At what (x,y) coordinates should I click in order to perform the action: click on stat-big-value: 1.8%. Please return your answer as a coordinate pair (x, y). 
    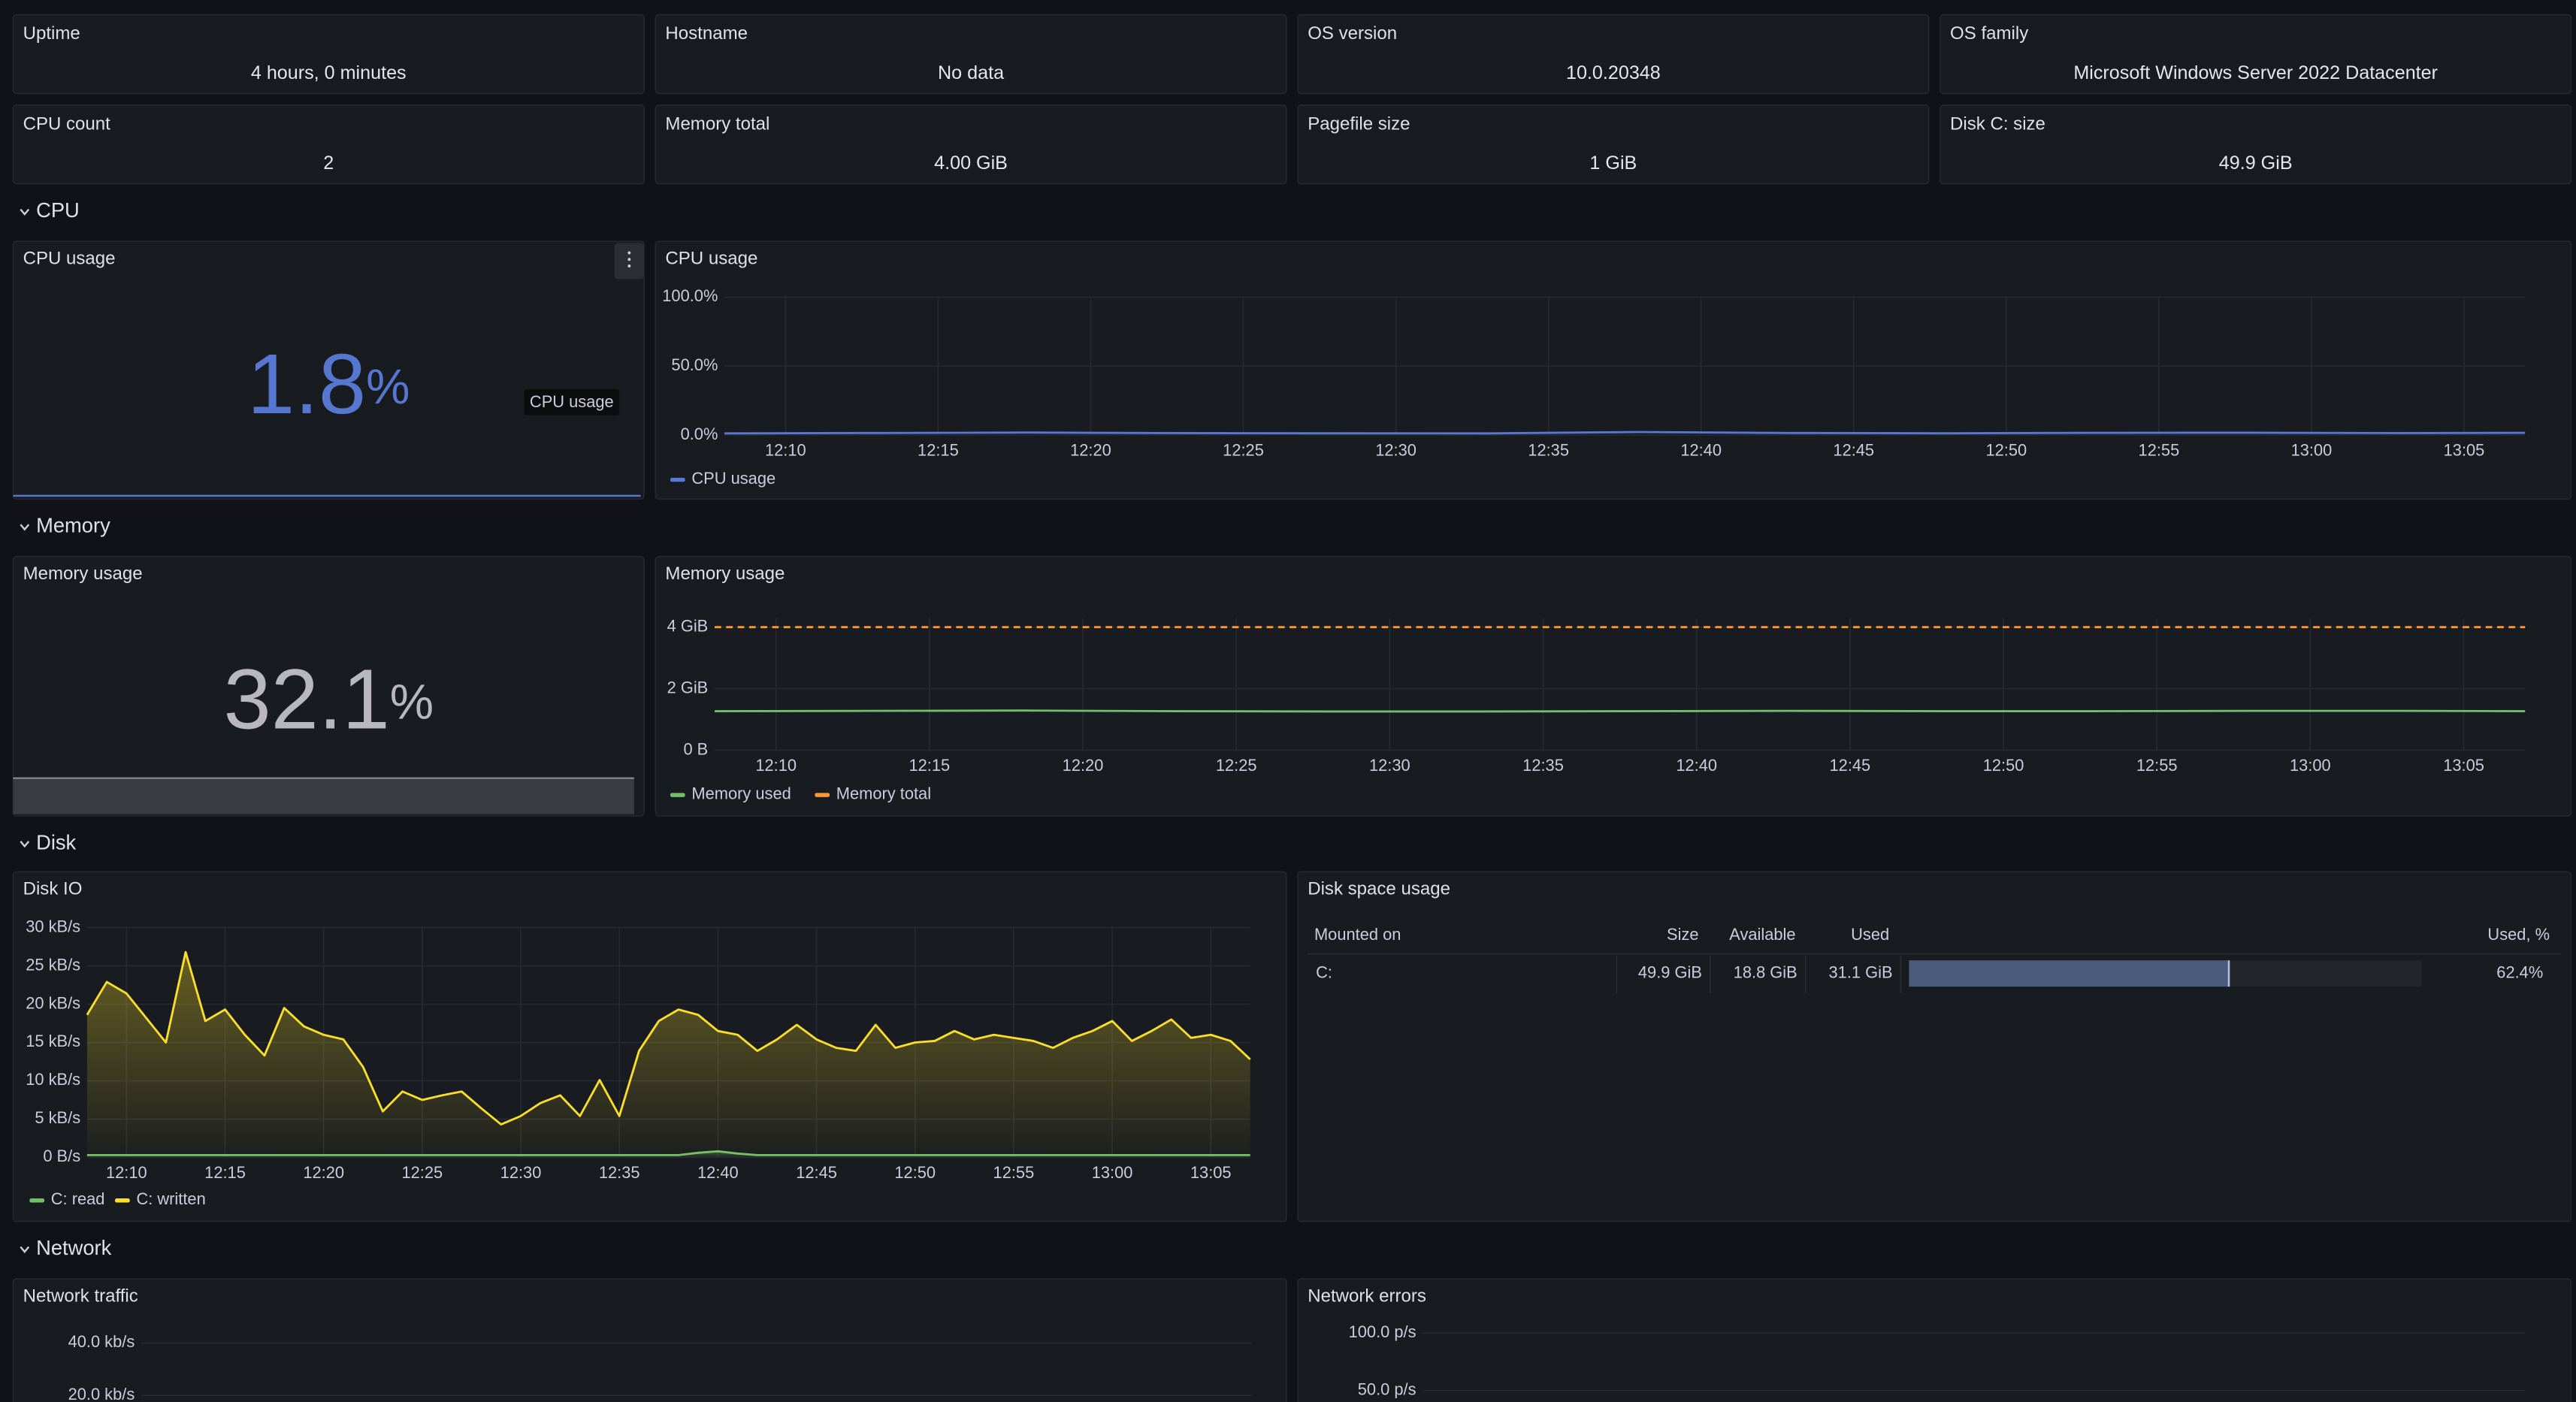
    Looking at the image, I should click on (328, 384).